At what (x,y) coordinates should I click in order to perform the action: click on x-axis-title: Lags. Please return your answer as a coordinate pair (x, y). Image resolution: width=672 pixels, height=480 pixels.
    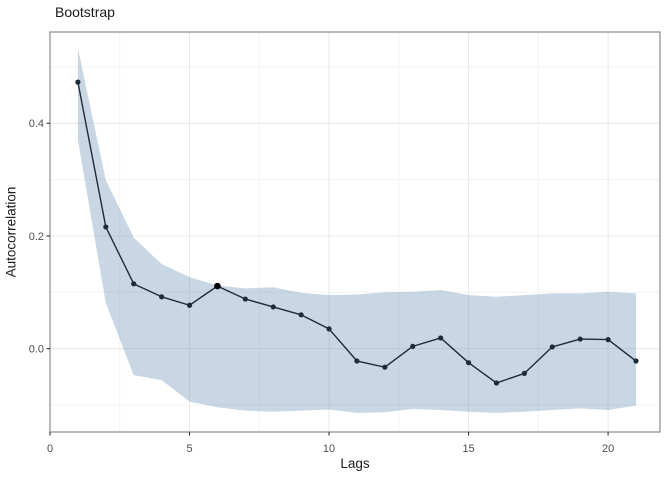
    Looking at the image, I should click on (355, 463).